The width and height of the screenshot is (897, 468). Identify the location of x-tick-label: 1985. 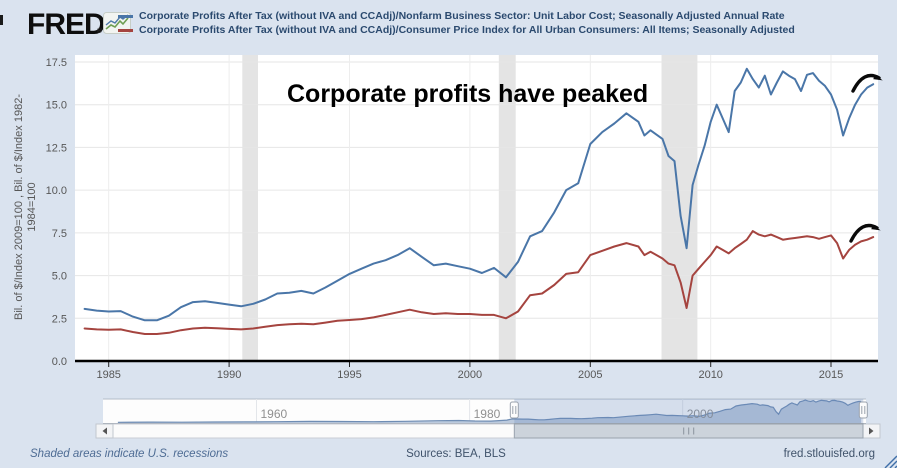
(108, 375).